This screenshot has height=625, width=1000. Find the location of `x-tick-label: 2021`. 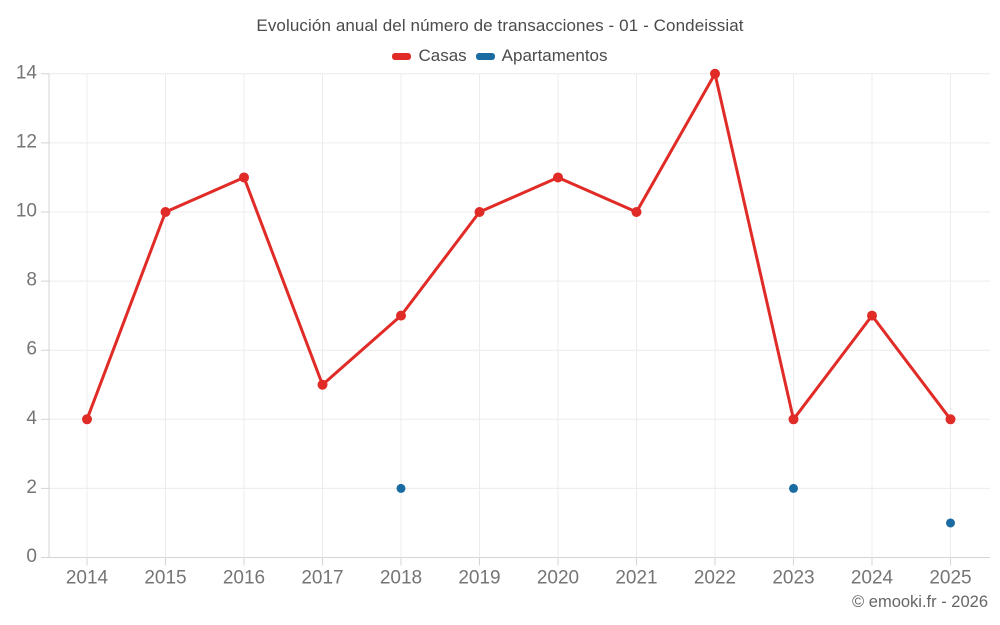

x-tick-label: 2021 is located at coordinates (636, 578).